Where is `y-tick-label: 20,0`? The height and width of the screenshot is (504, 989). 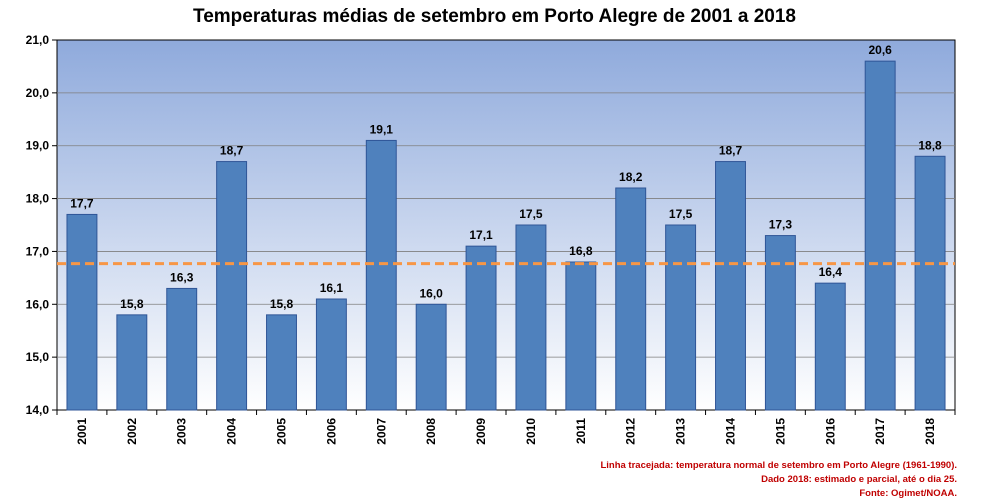
y-tick-label: 20,0 is located at coordinates (38, 93).